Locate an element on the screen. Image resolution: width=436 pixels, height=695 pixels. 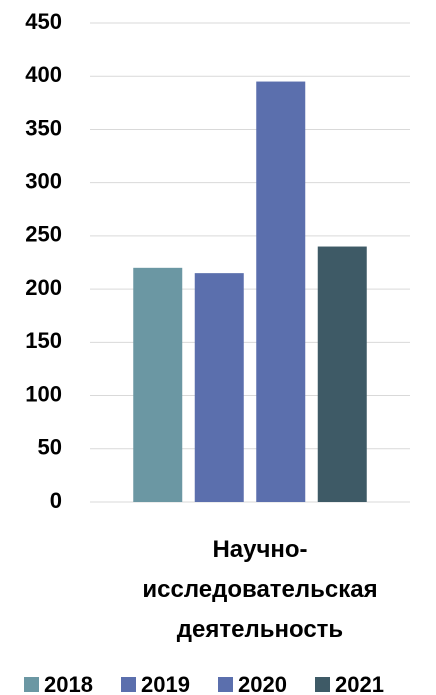
y-tick-label: 0 is located at coordinates (56, 500).